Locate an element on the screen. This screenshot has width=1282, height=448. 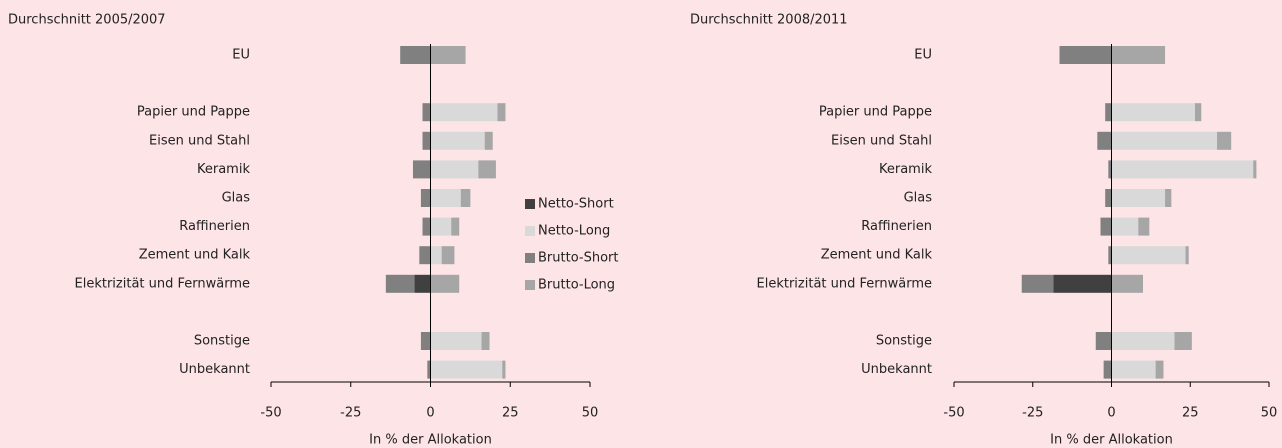
legend-label: Netto-Short is located at coordinates (576, 204).